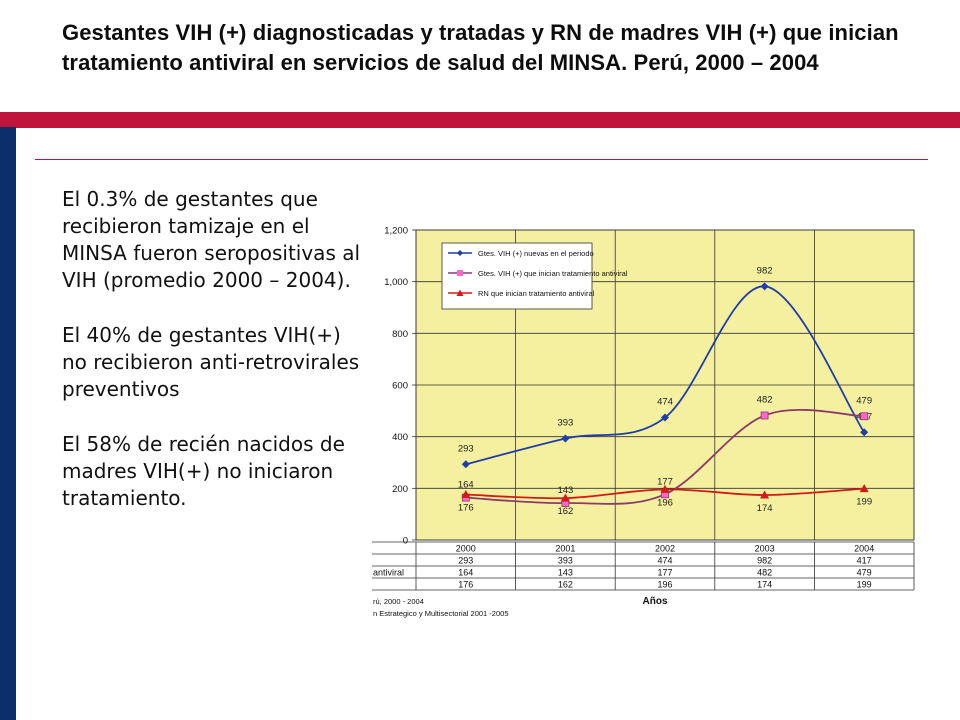 This screenshot has height=720, width=960. What do you see at coordinates (536, 293) in the screenshot?
I see `legend-entry: RN que inician tratamiento antiviral` at bounding box center [536, 293].